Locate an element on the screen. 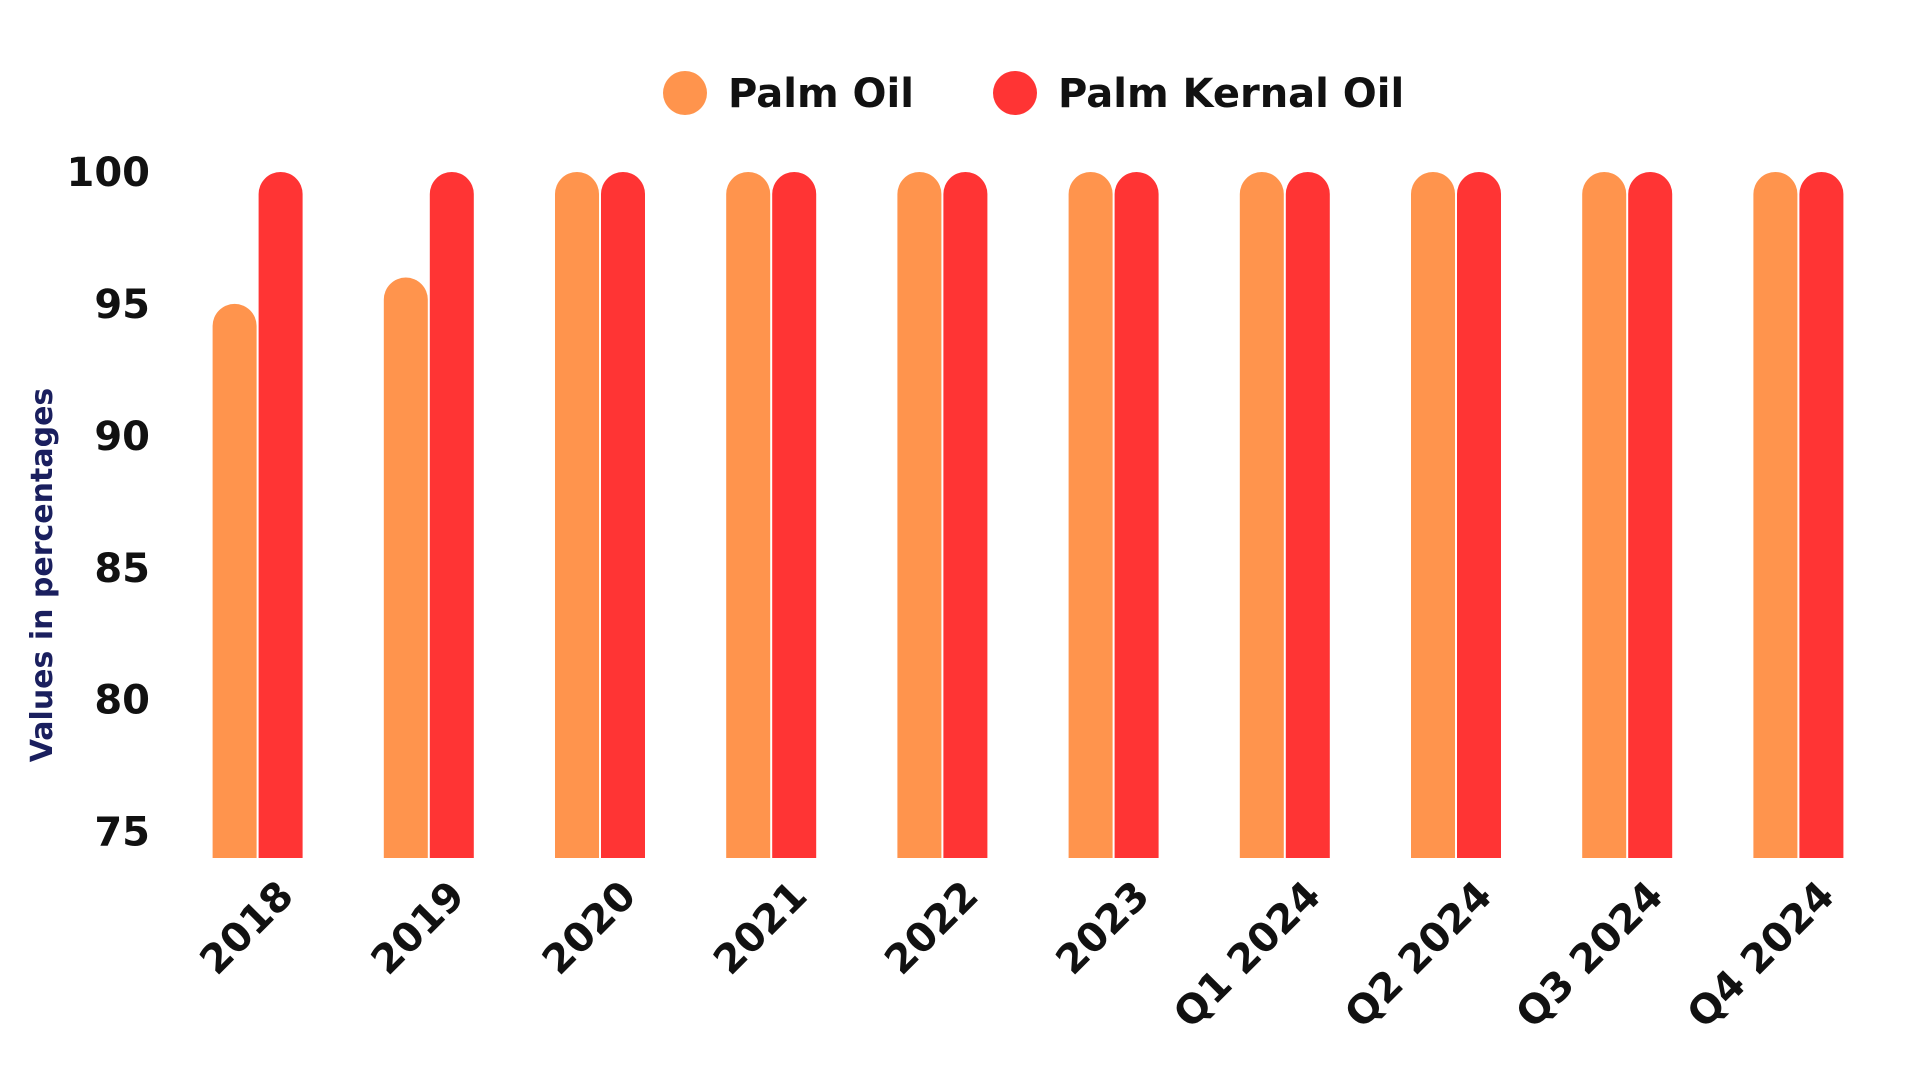 The image size is (1920, 1080). legend-label-palm-oil: Palm Oil is located at coordinates (821, 94).